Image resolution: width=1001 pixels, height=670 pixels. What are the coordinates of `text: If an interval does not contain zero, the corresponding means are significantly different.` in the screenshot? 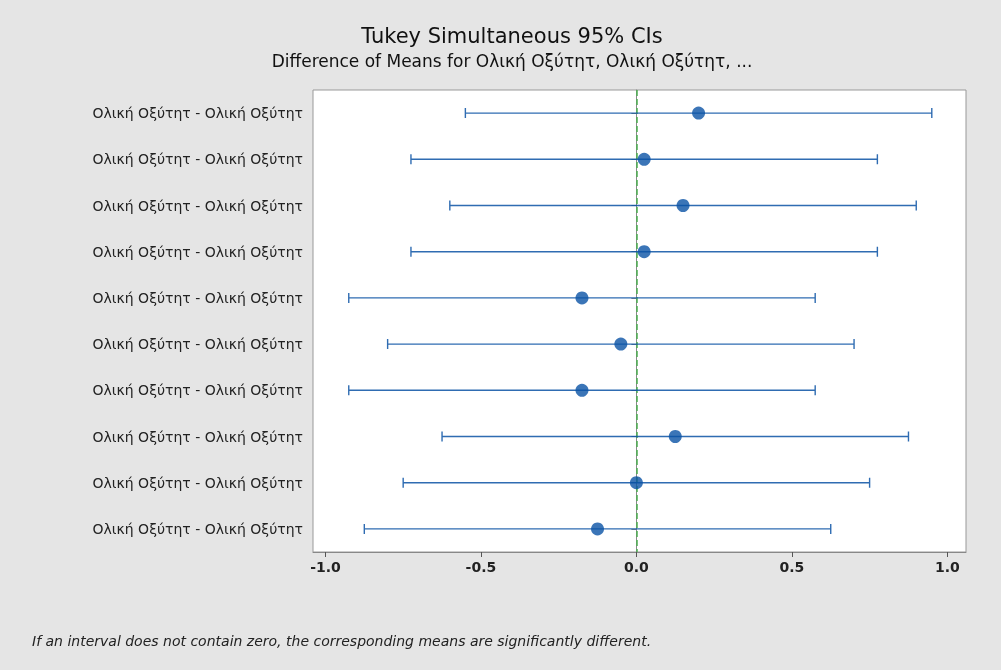 It's located at (342, 641).